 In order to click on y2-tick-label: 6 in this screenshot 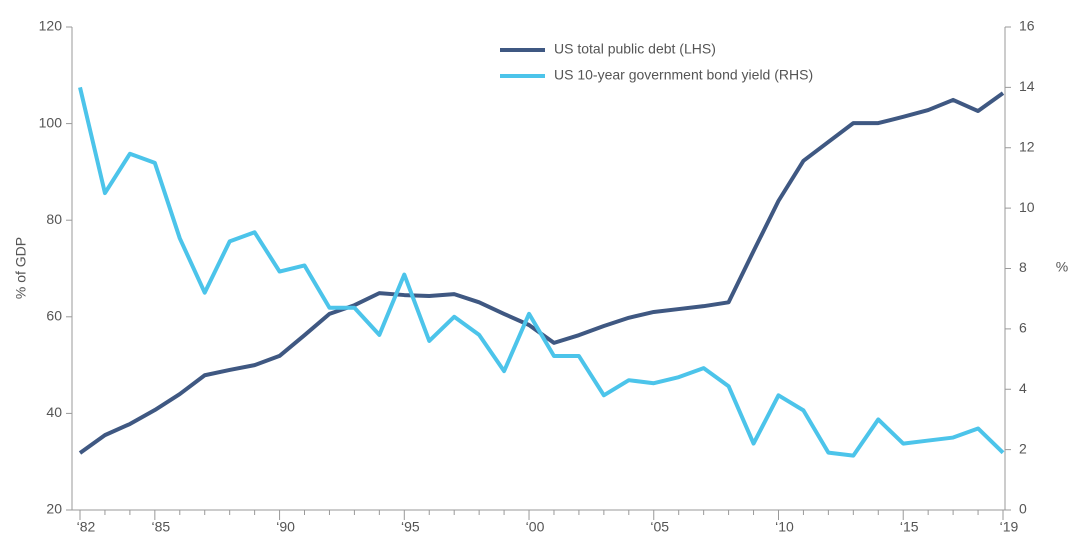, I will do `click(1023, 328)`.